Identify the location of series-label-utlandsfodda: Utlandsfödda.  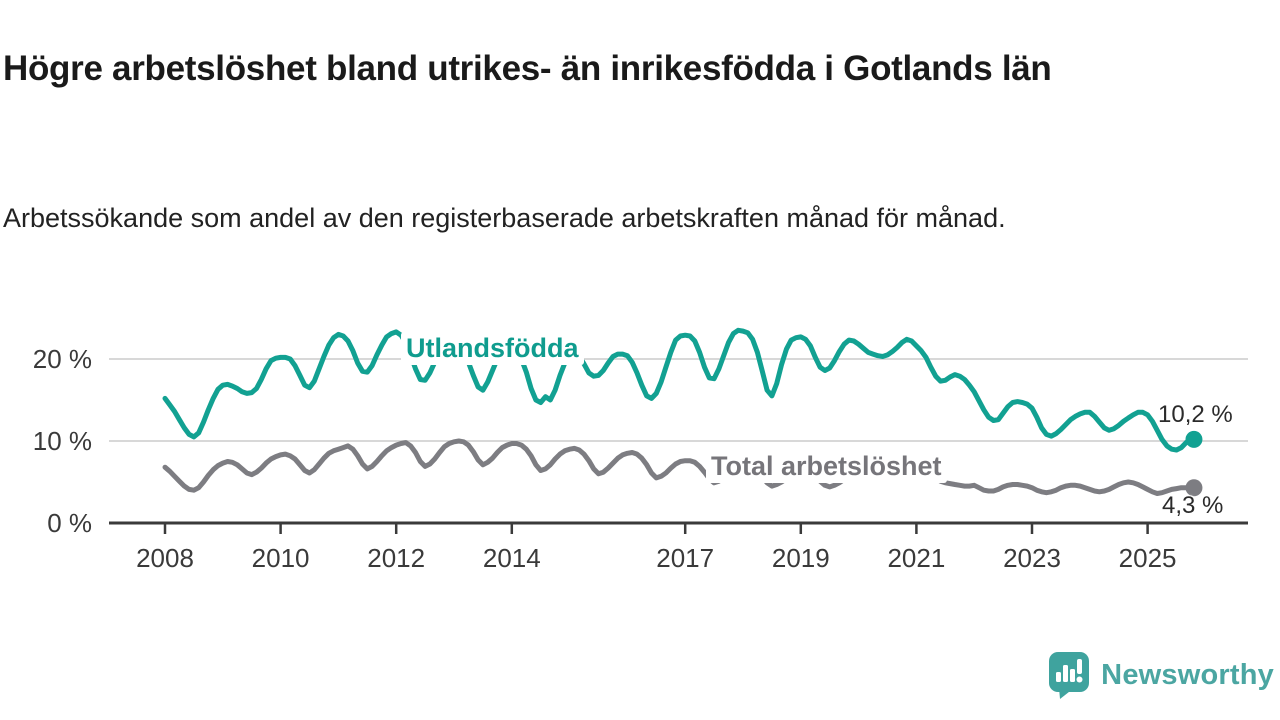
(492, 348).